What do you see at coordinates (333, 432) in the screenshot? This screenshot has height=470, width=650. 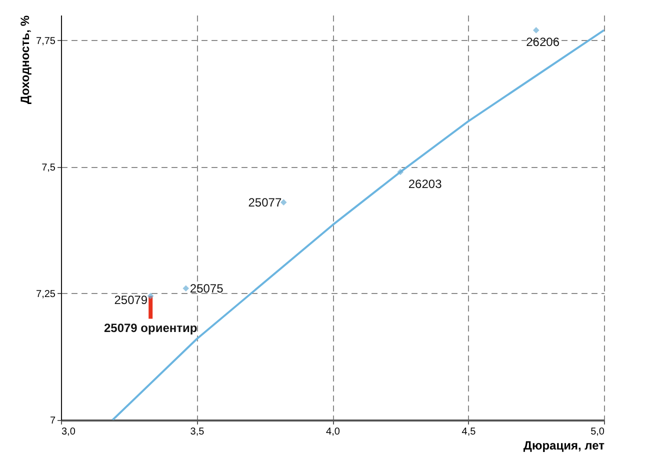 I see `x-tick-label: 4,0` at bounding box center [333, 432].